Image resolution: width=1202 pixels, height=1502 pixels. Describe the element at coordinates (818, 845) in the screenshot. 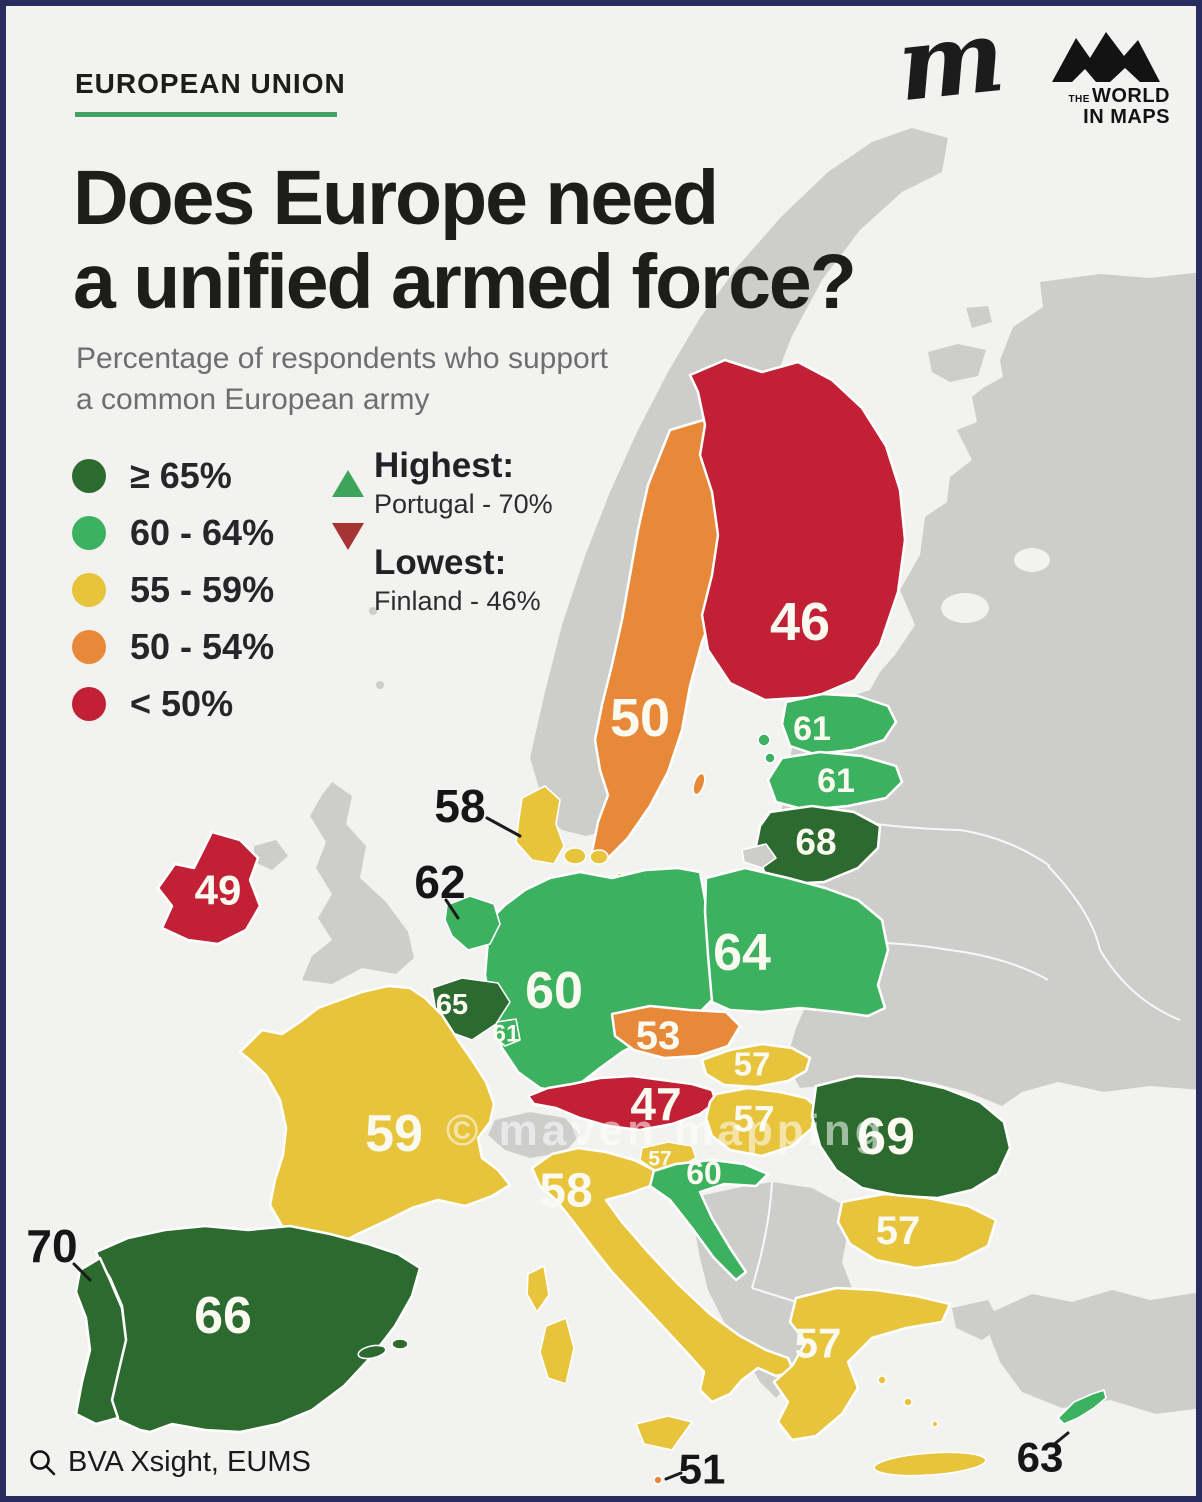

I see `country-lithuania` at that location.